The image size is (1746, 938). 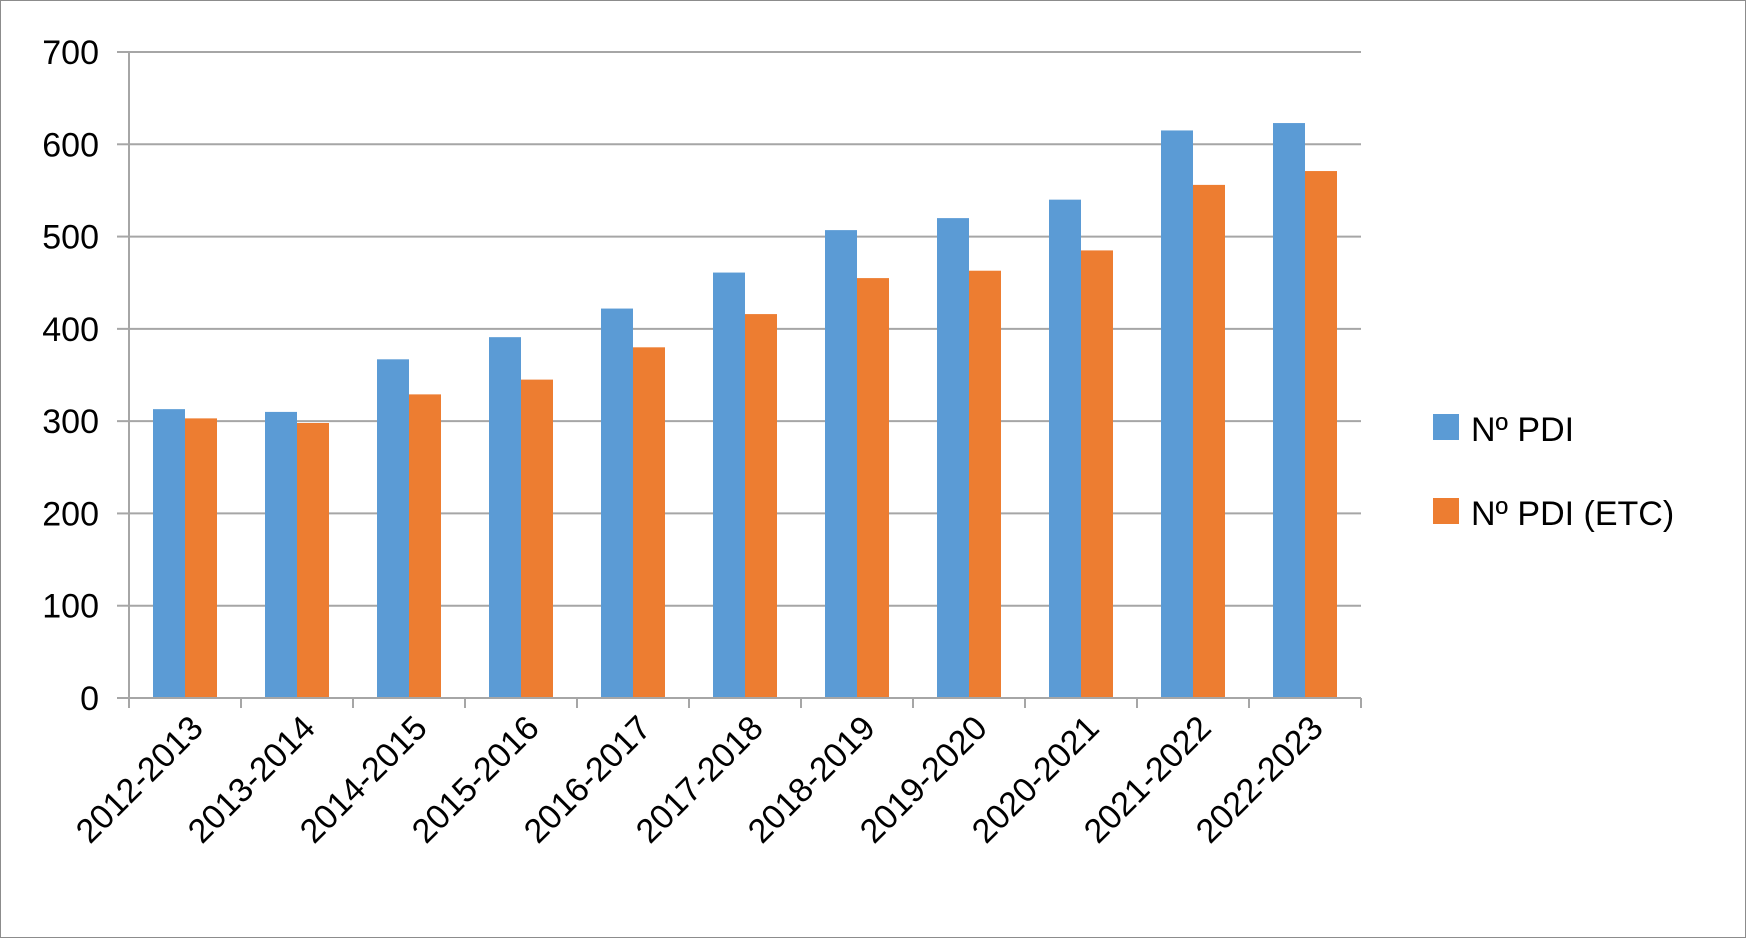 What do you see at coordinates (70, 330) in the screenshot?
I see `y-tick-label: 400` at bounding box center [70, 330].